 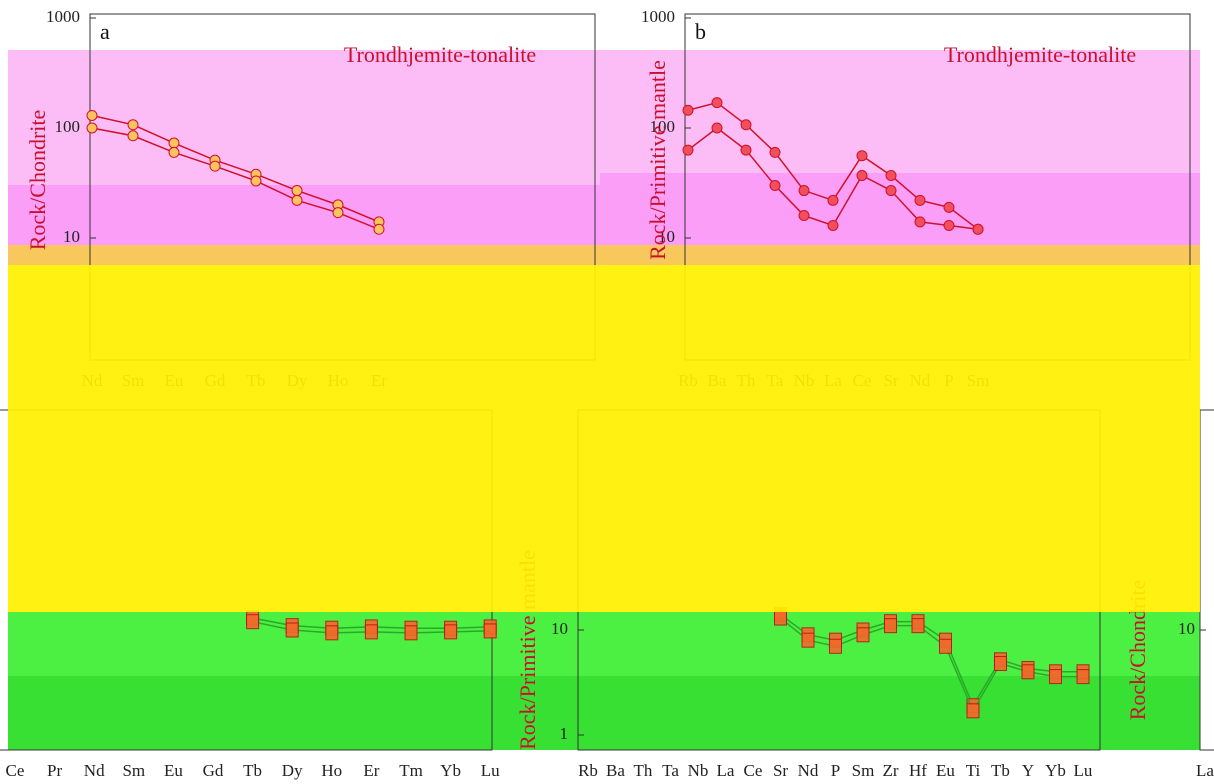 What do you see at coordinates (835, 770) in the screenshot?
I see `x-tick-label: P` at bounding box center [835, 770].